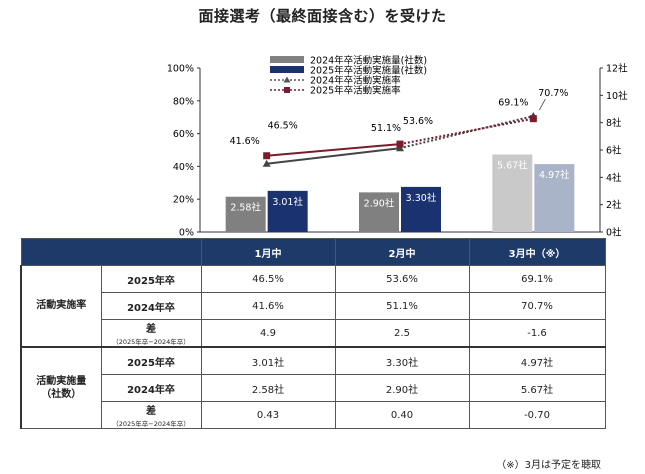 The height and width of the screenshot is (474, 645). What do you see at coordinates (537, 333) in the screenshot?
I see `table-cell: -1.6` at bounding box center [537, 333].